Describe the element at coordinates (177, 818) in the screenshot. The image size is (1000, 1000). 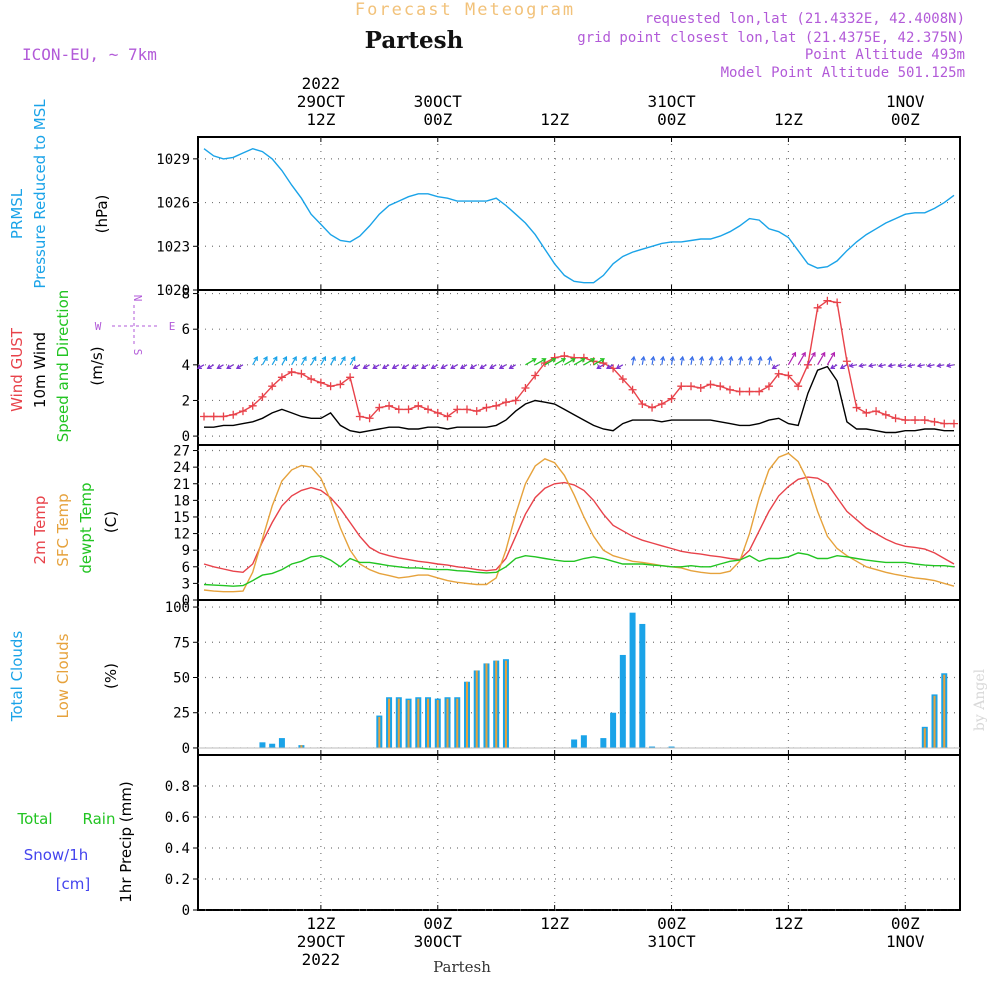
I see `precip-ytick-label: 0.6` at that location.